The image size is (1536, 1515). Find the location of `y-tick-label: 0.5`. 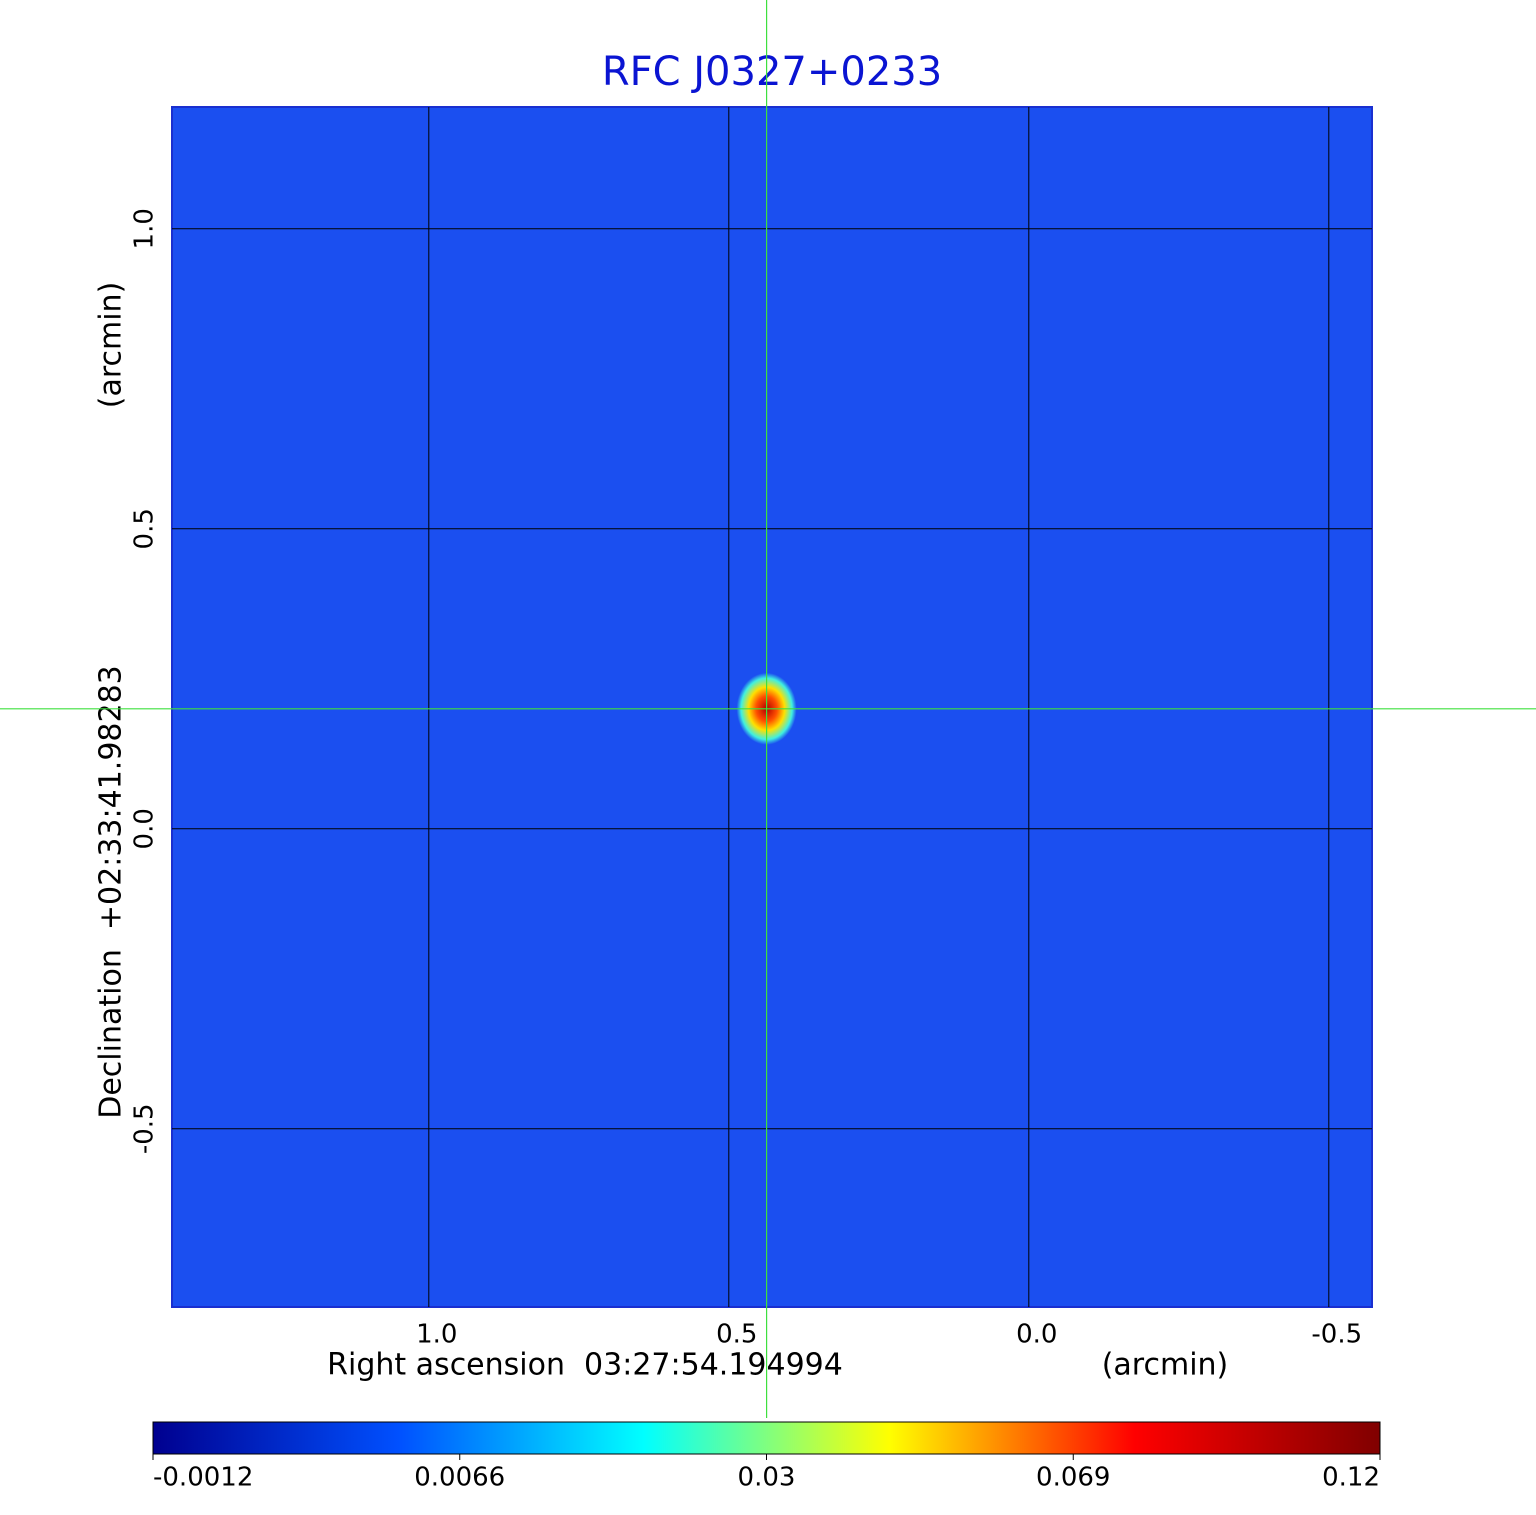

y-tick-label: 0.5 is located at coordinates (145, 528).